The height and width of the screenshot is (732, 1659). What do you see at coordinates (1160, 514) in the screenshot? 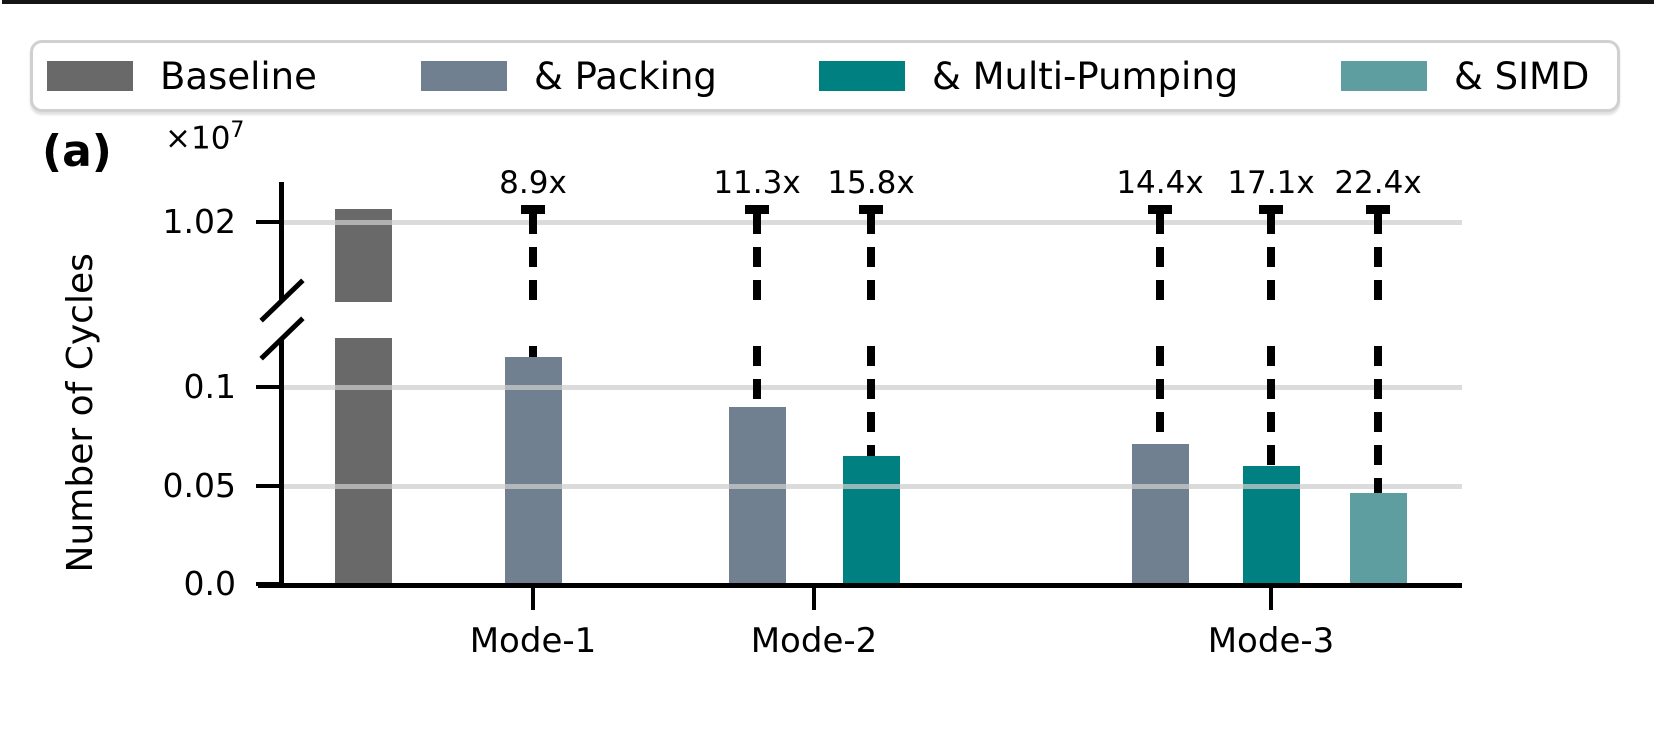
I see `bar-mode-3-packing` at bounding box center [1160, 514].